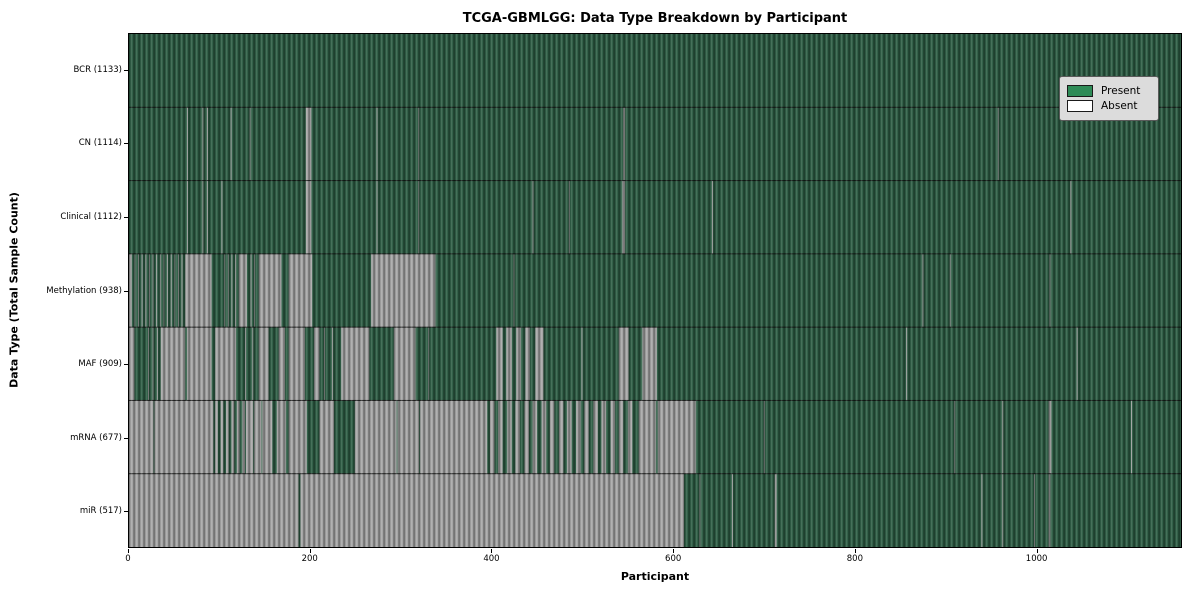 The image size is (1200, 600). Describe the element at coordinates (14, 290) in the screenshot. I see `y-axis-label: Data Type (Total Sample Count)` at that location.